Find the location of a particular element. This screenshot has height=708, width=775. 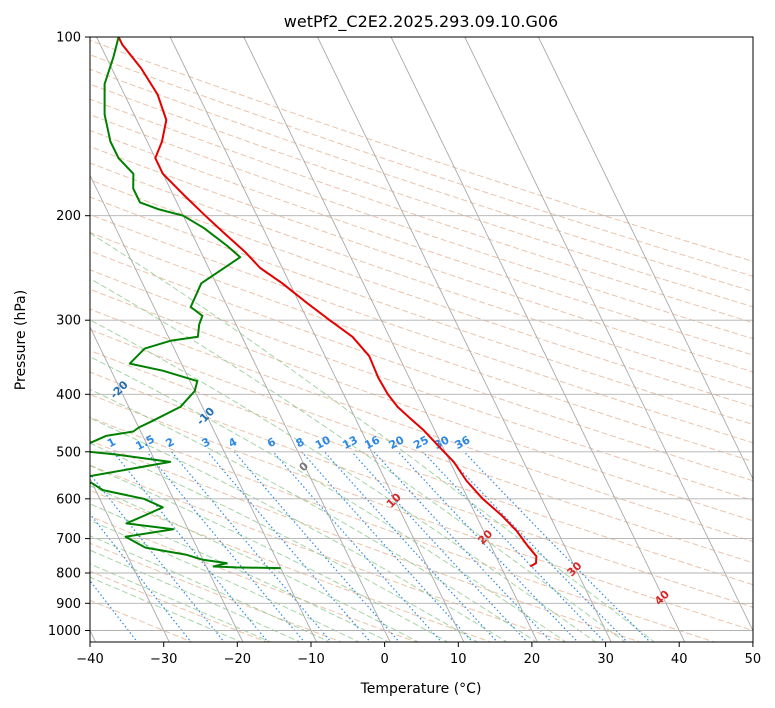

y-tick-label: 300 is located at coordinates (68, 321).